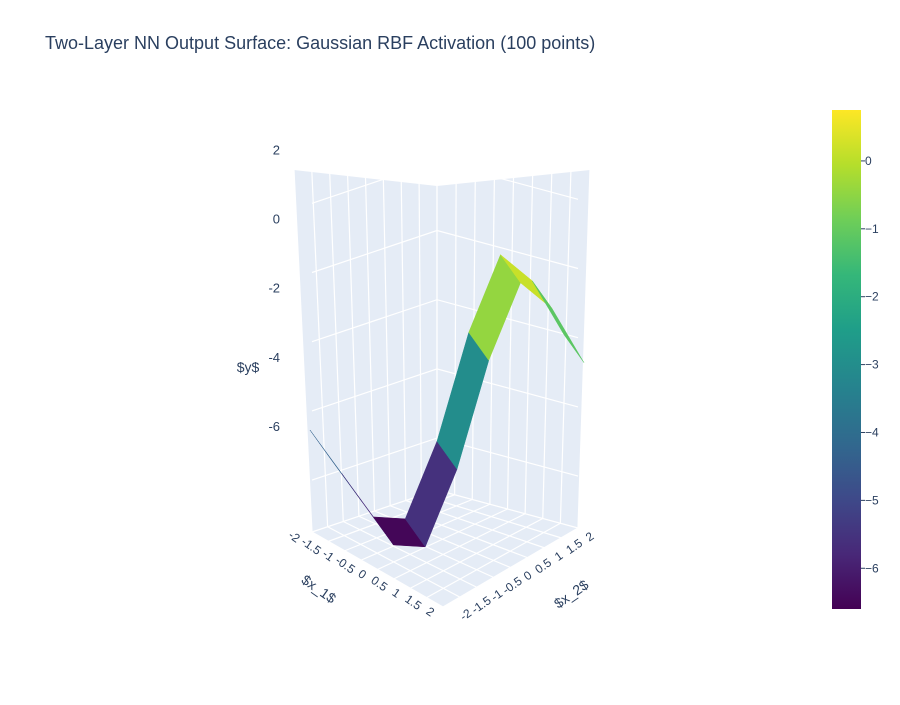 The image size is (900, 705). I want to click on z-tick-label: -6, so click(274, 426).